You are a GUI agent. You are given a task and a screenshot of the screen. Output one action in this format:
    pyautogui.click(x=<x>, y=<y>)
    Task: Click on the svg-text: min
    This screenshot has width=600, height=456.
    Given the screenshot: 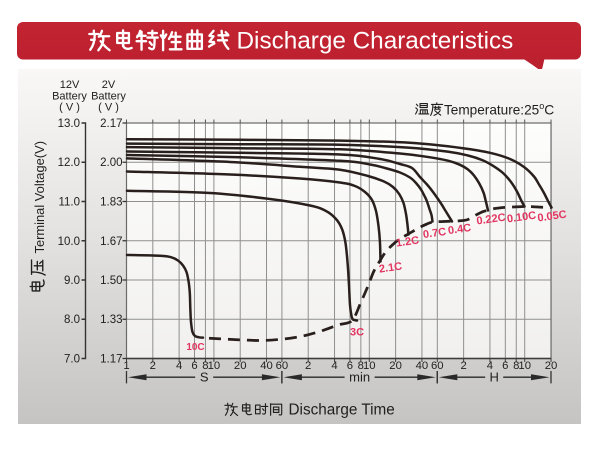 What is the action you would take?
    pyautogui.click(x=359, y=377)
    